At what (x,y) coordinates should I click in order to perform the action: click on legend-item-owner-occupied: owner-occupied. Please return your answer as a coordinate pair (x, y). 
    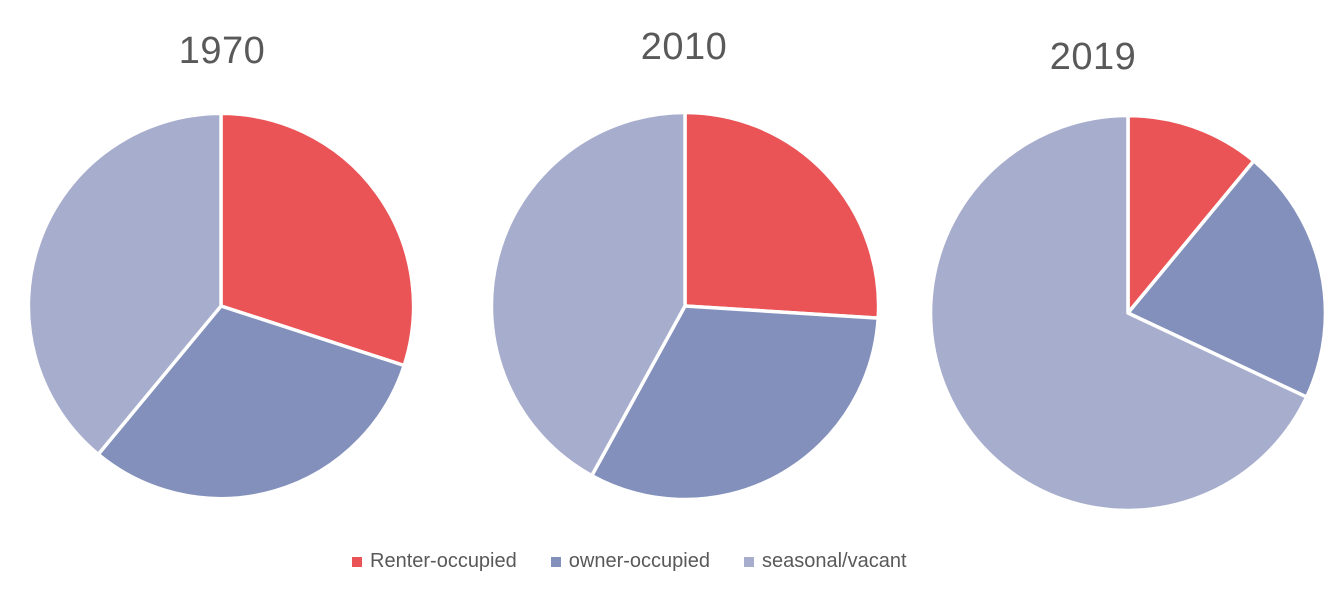
    Looking at the image, I should click on (630, 561).